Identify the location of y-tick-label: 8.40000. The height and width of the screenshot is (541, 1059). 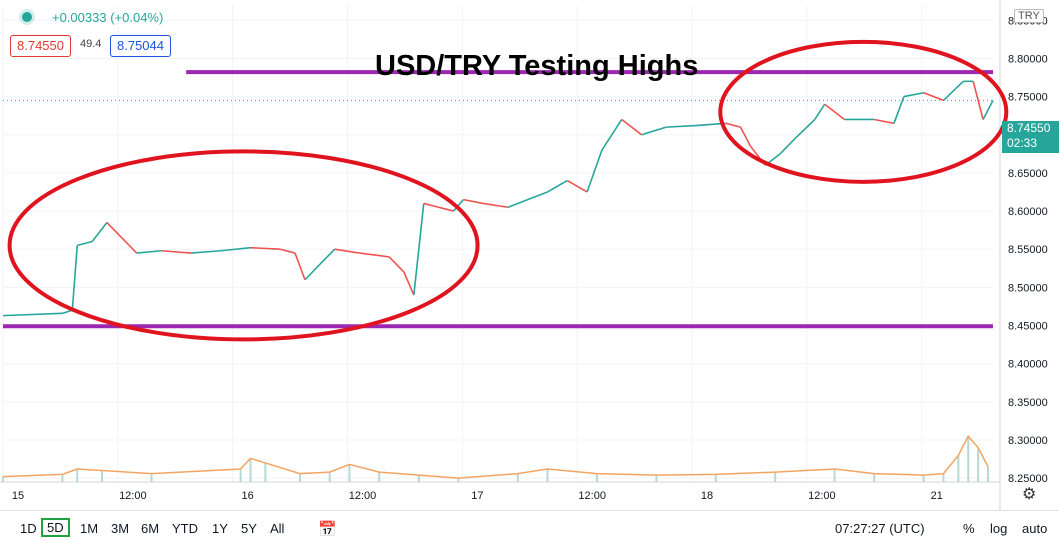
(1028, 365).